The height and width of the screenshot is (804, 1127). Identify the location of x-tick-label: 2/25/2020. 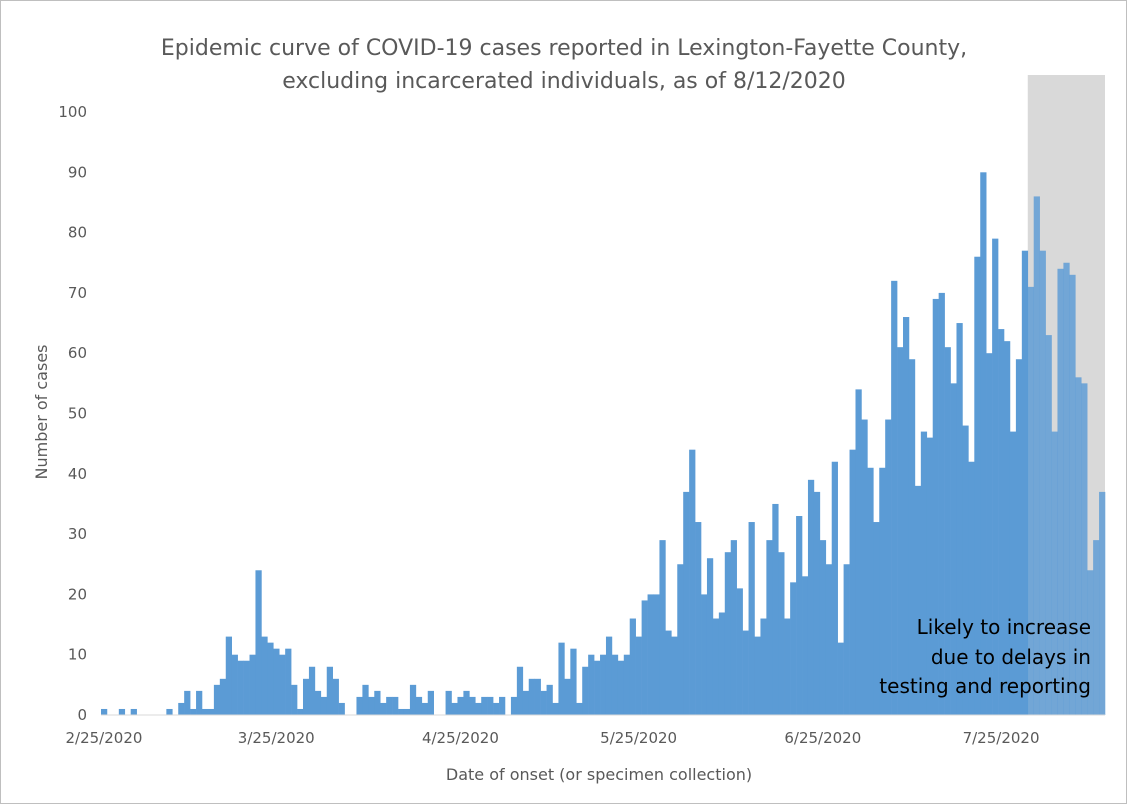
(104, 738).